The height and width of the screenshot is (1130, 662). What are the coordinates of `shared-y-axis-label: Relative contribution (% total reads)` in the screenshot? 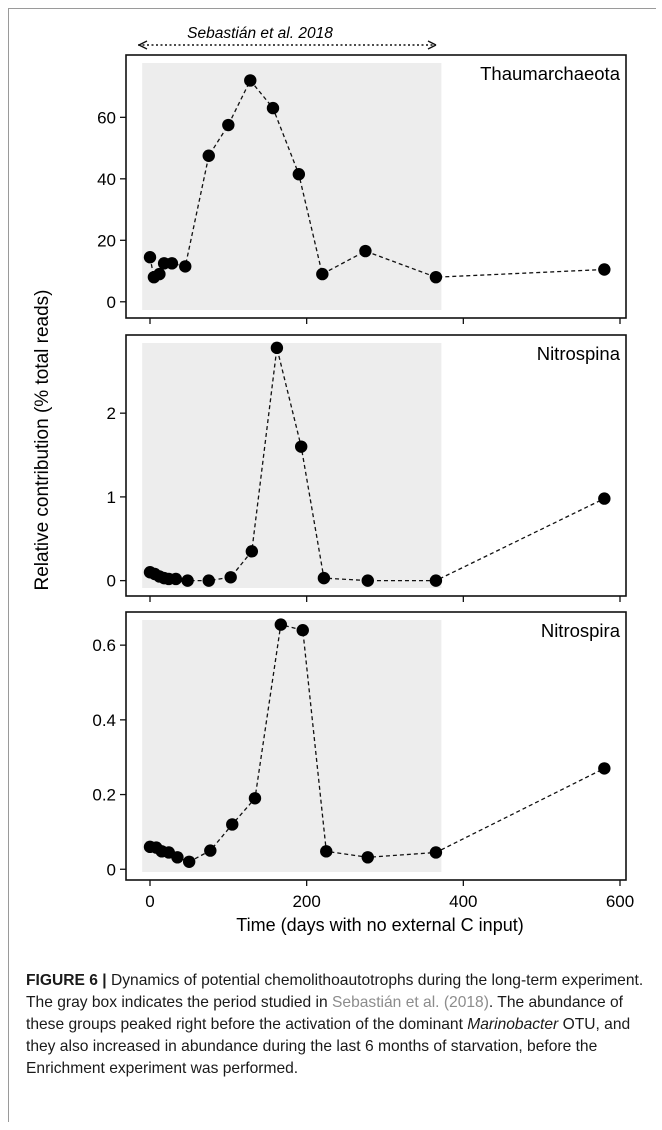 It's located at (42, 440).